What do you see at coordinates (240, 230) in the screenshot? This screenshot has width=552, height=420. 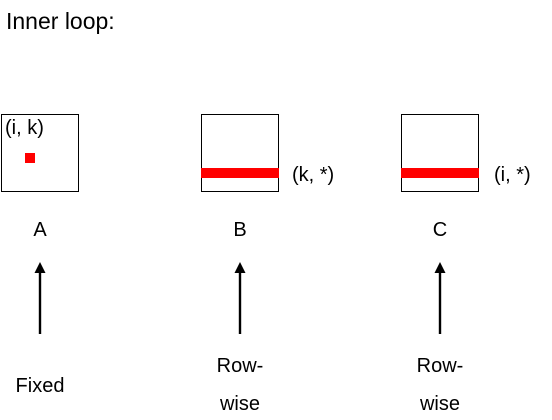 I see `matrix-b-letter: B` at bounding box center [240, 230].